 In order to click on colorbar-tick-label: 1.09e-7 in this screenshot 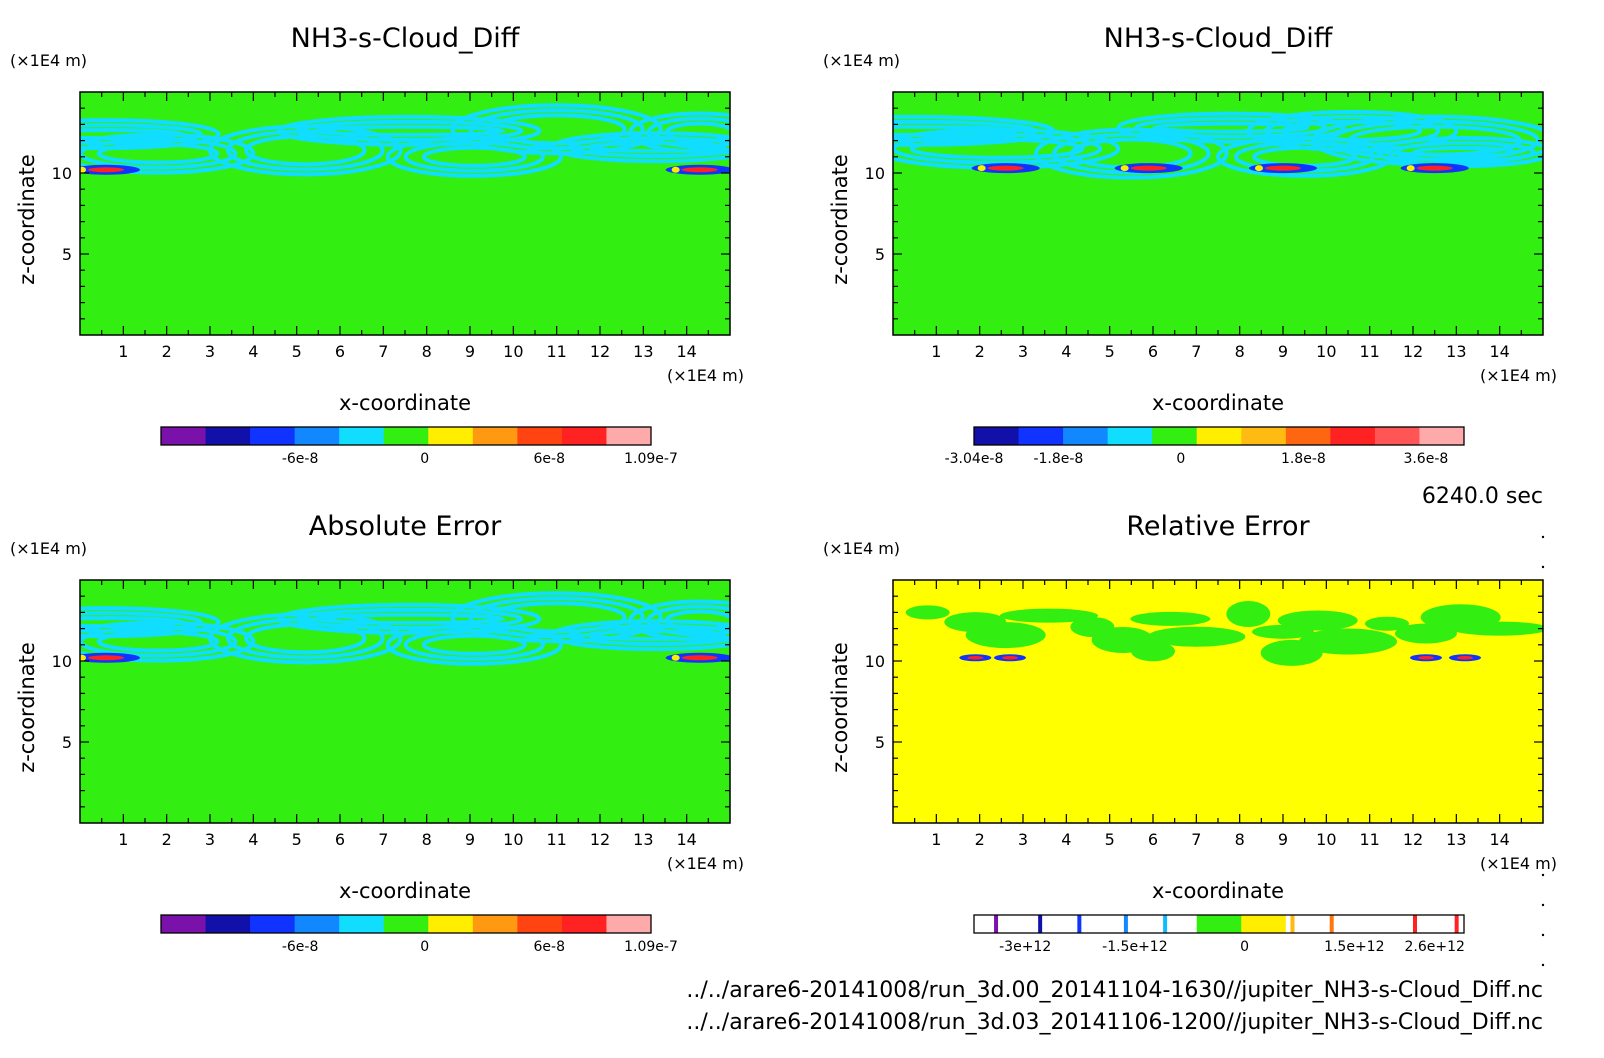, I will do `click(651, 947)`.